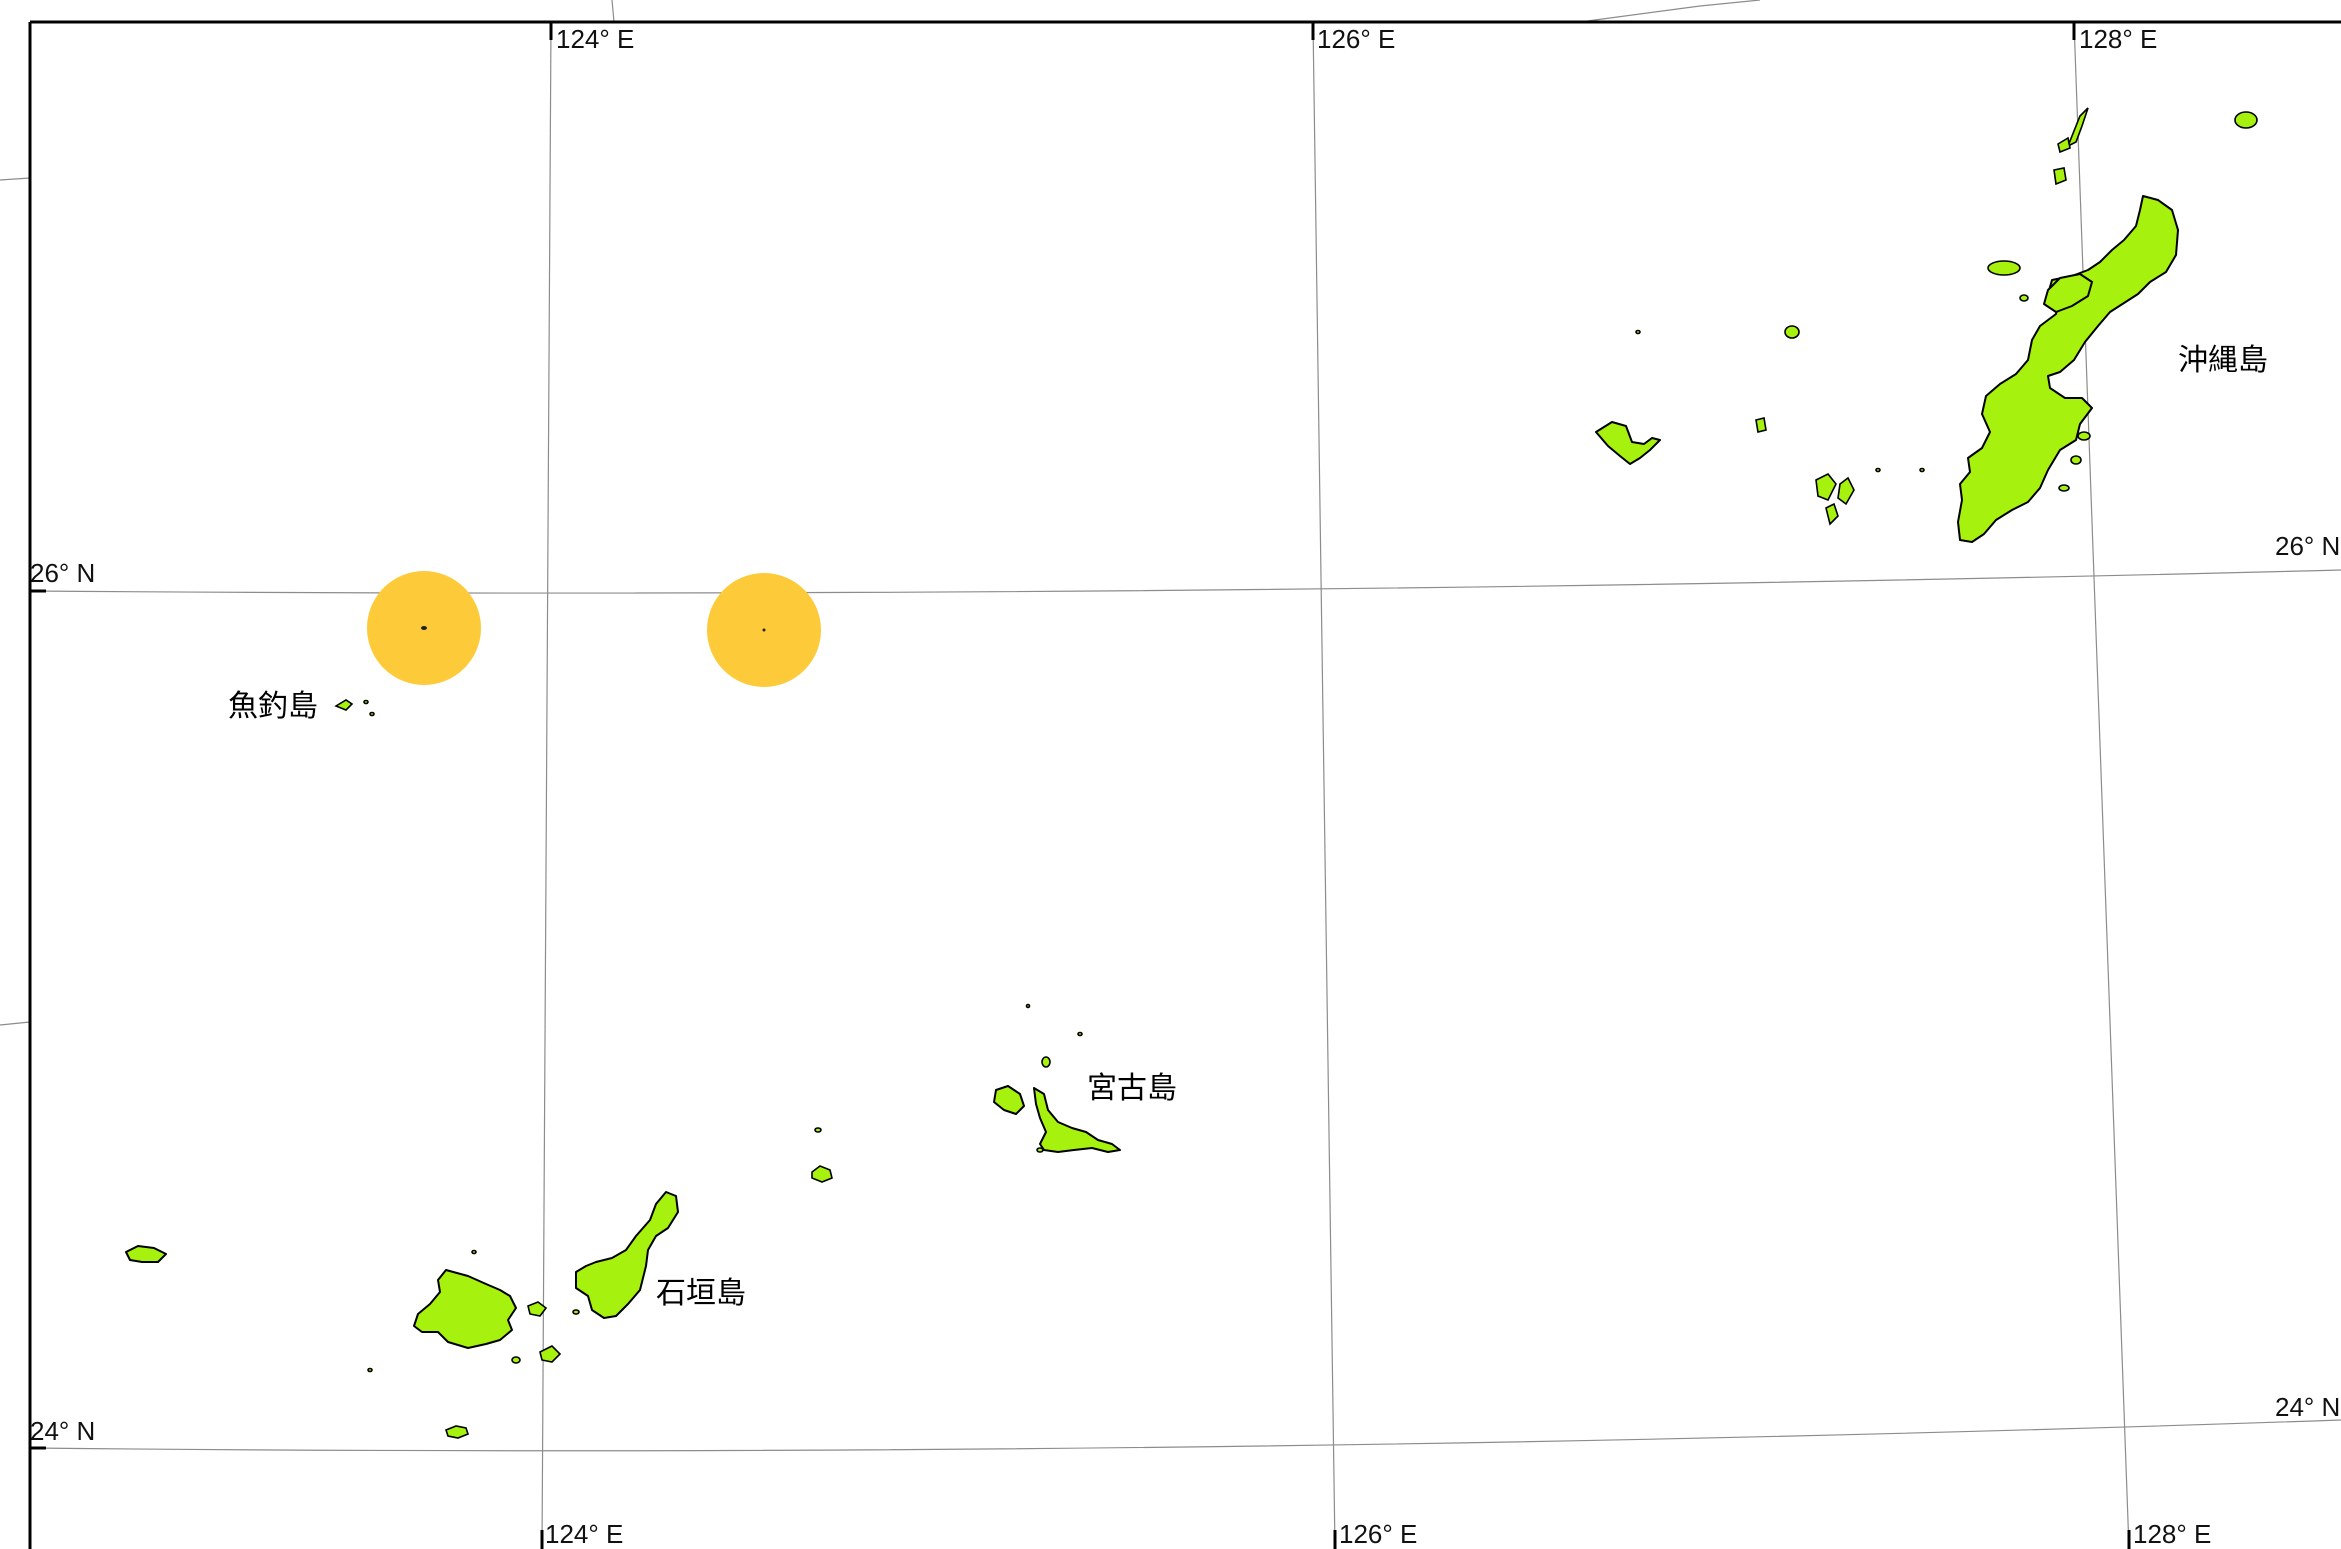 This screenshot has width=2341, height=1549. Describe the element at coordinates (1132, 1088) in the screenshot. I see `label-miyako: 宮古島` at that location.